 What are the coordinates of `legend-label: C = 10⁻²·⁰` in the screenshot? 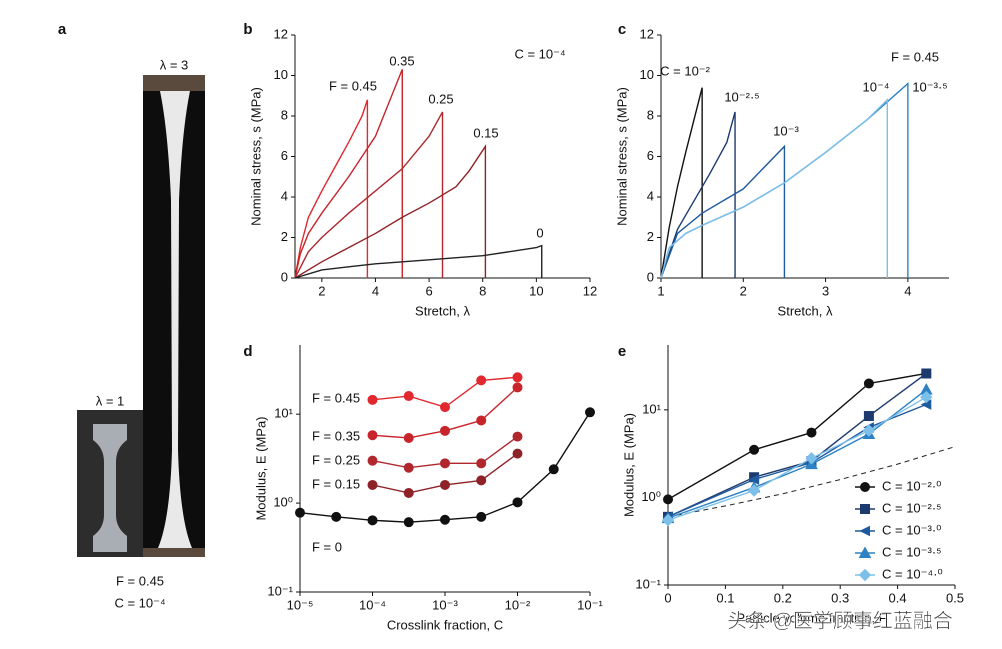 It's located at (911, 485).